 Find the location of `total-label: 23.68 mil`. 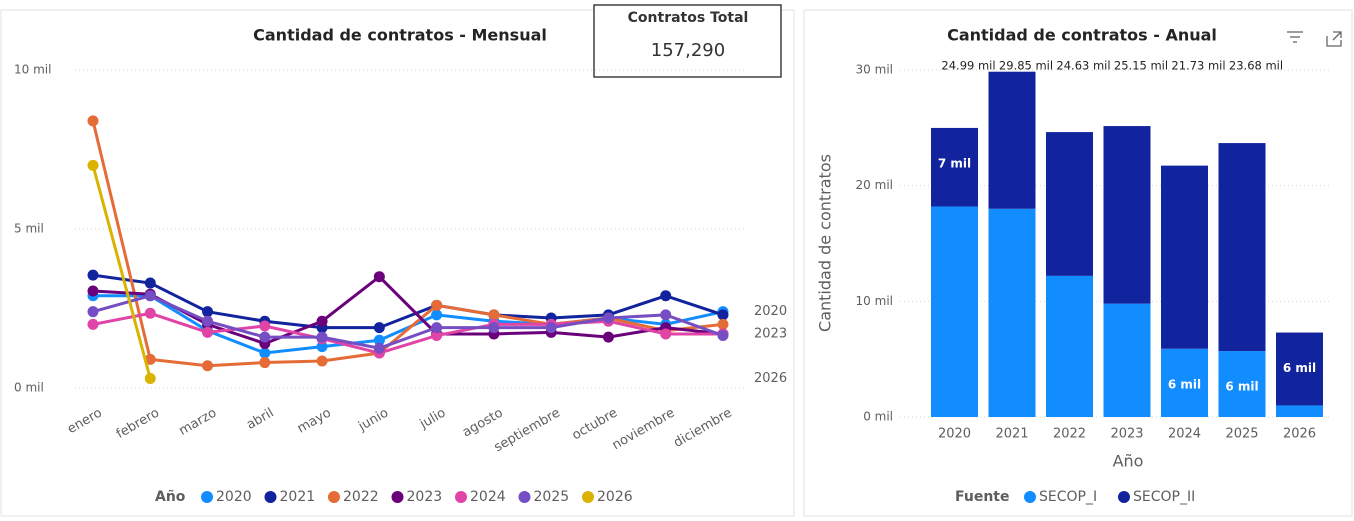

total-label: 23.68 mil is located at coordinates (1256, 66).